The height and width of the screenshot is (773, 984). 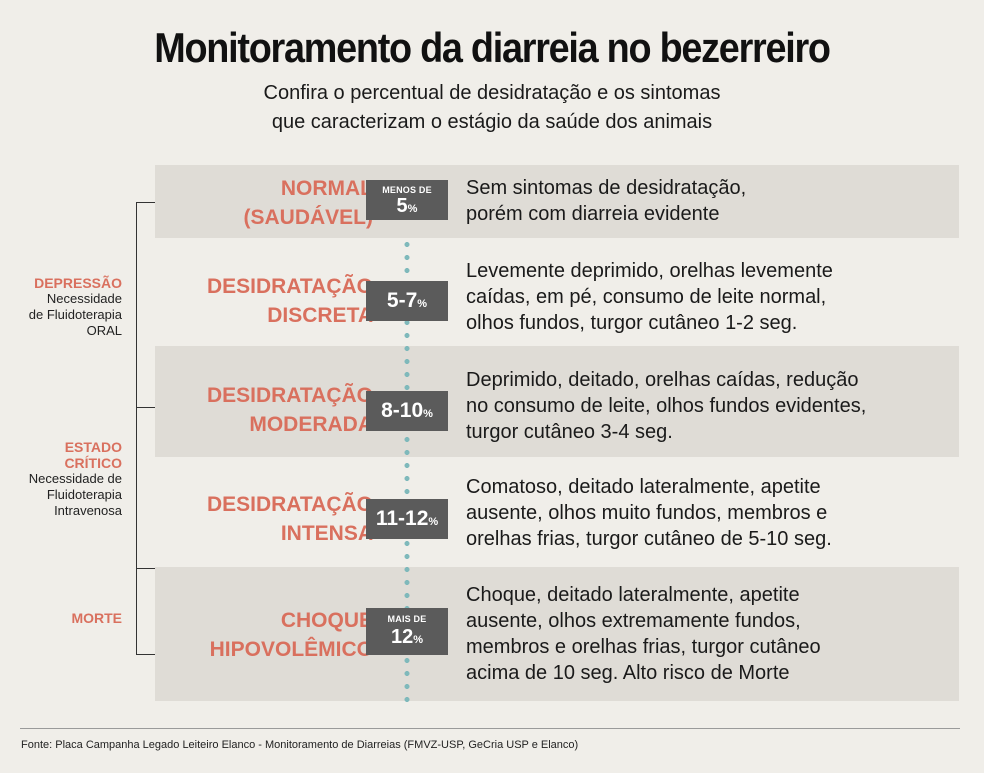 What do you see at coordinates (289, 301) in the screenshot?
I see `stage-name: DESIDRATAÇÃO DISCRETA` at bounding box center [289, 301].